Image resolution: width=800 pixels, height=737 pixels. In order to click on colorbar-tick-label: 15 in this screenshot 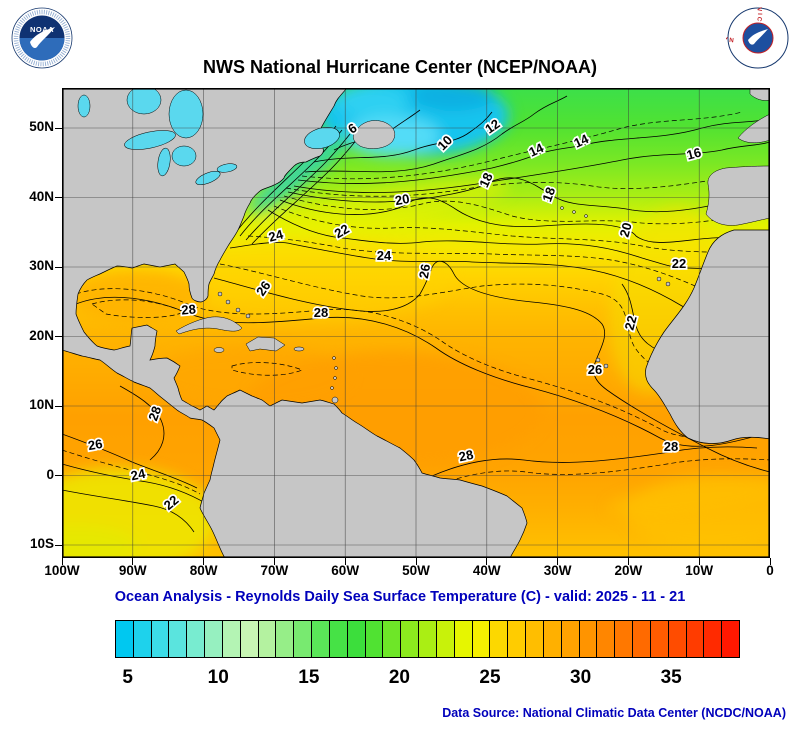, I will do `click(309, 677)`.